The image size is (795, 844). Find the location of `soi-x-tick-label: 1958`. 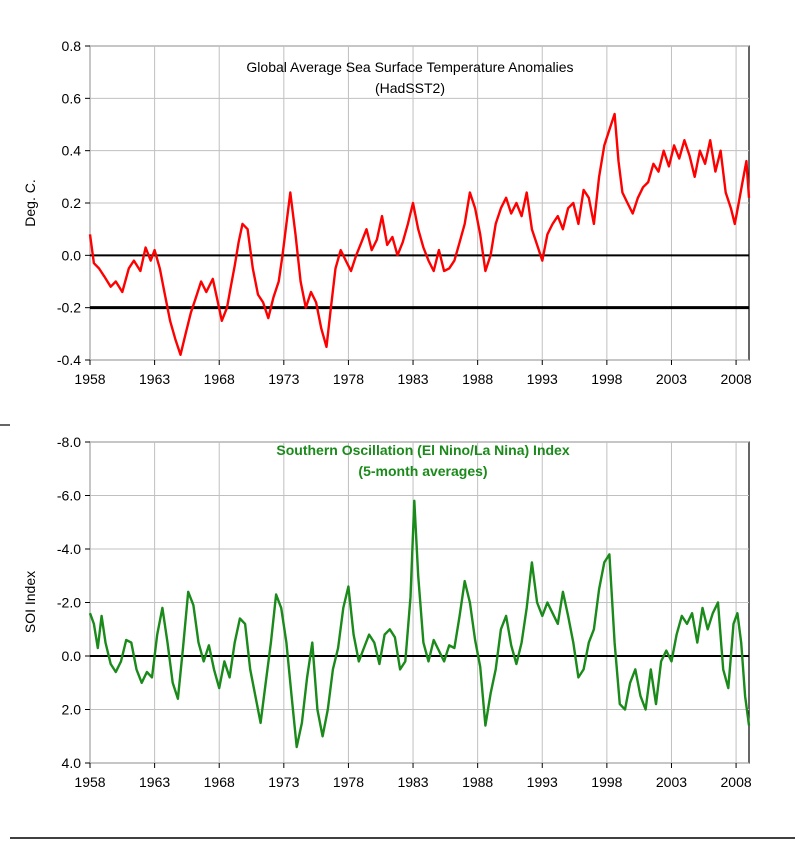

soi-x-tick-label: 1958 is located at coordinates (89, 782).